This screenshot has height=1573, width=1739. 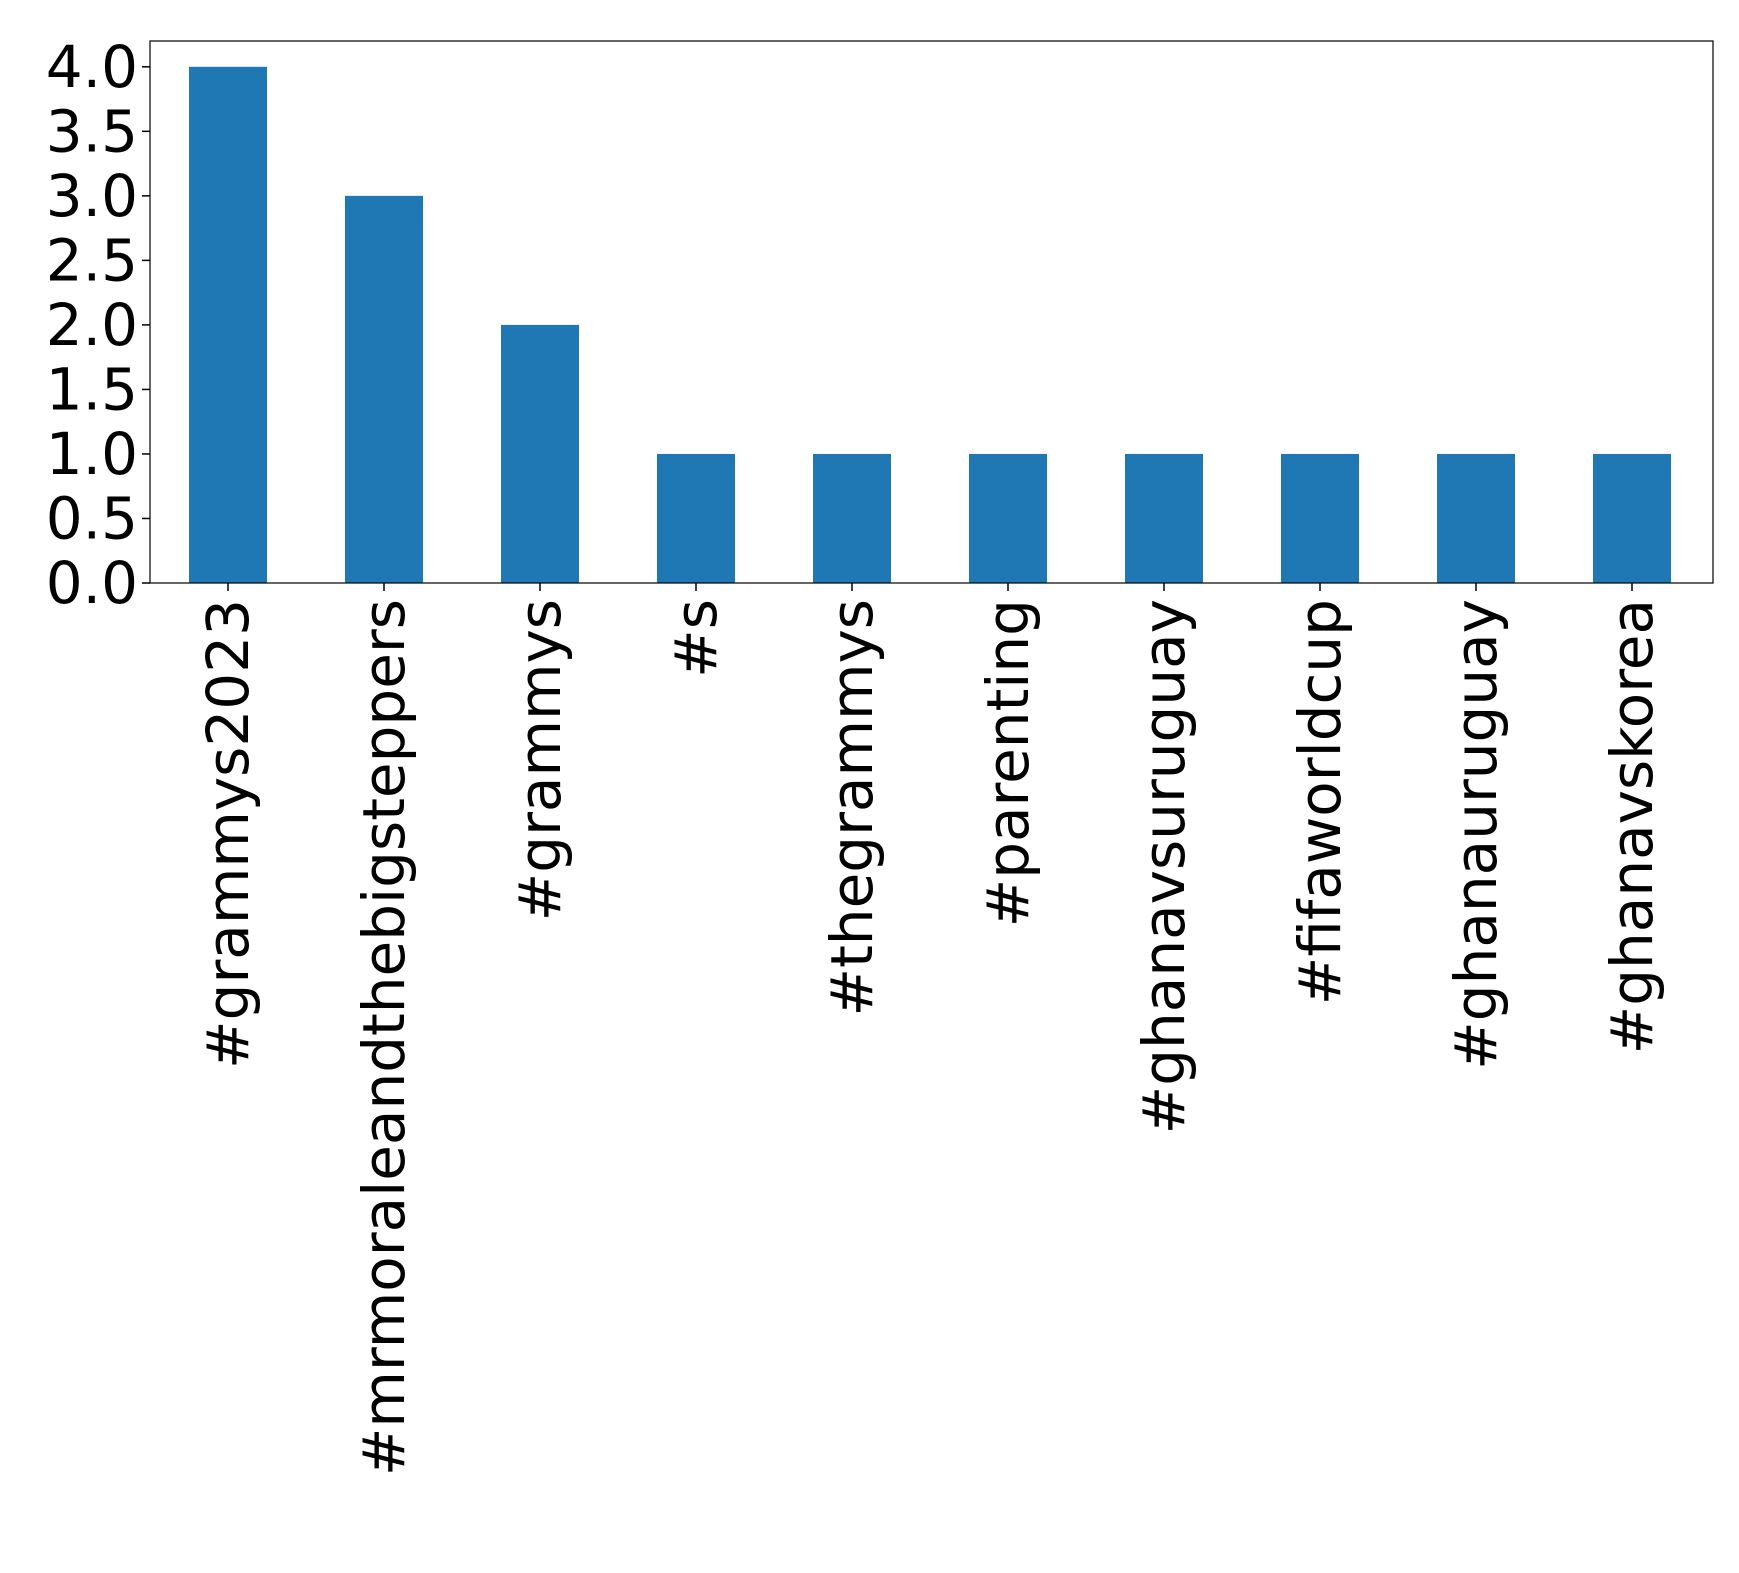 What do you see at coordinates (852, 808) in the screenshot?
I see `x-tick-label: #thegrammys` at bounding box center [852, 808].